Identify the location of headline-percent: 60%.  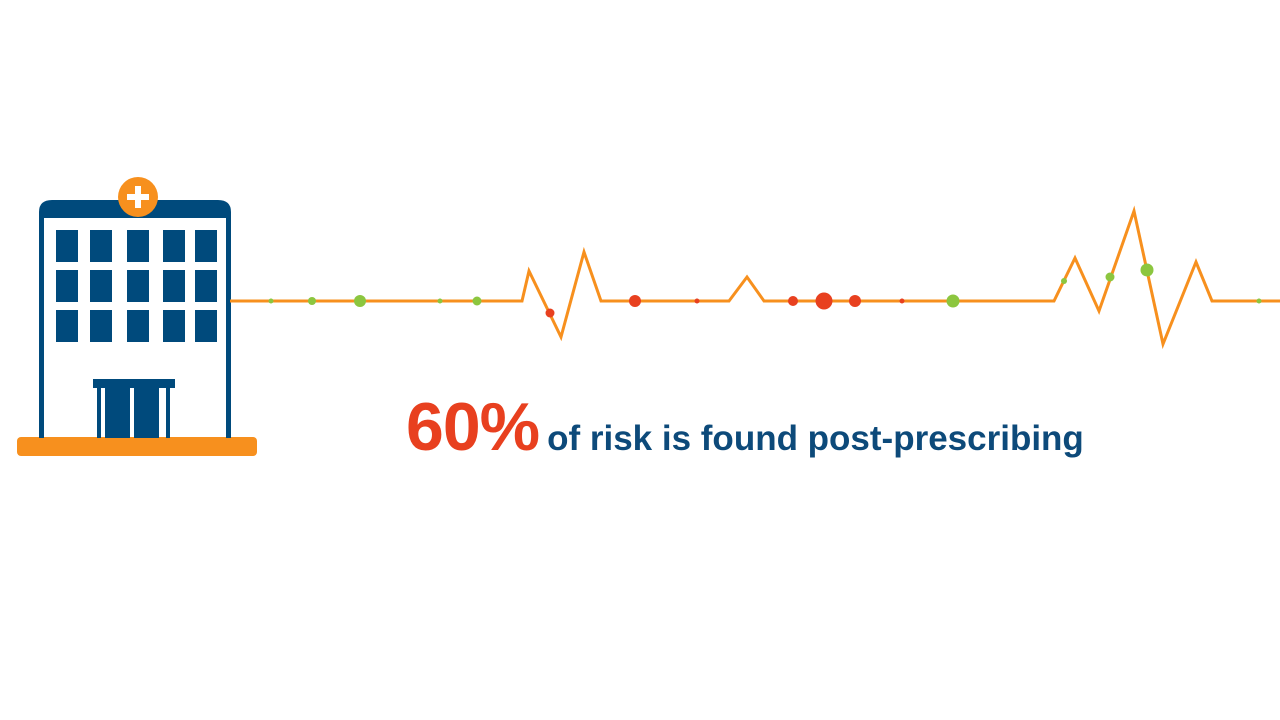
(473, 427).